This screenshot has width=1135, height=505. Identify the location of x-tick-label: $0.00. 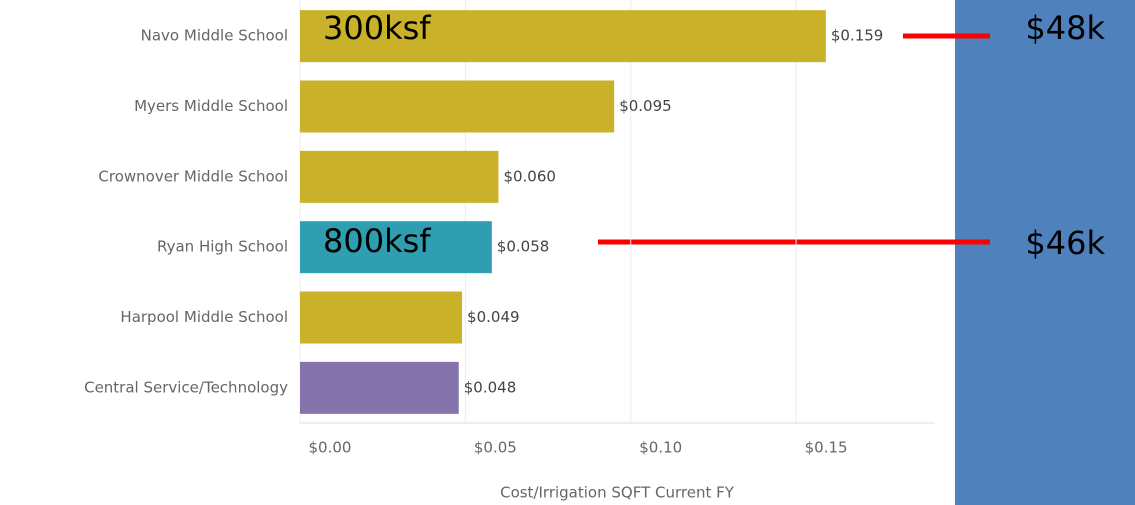
(330, 448).